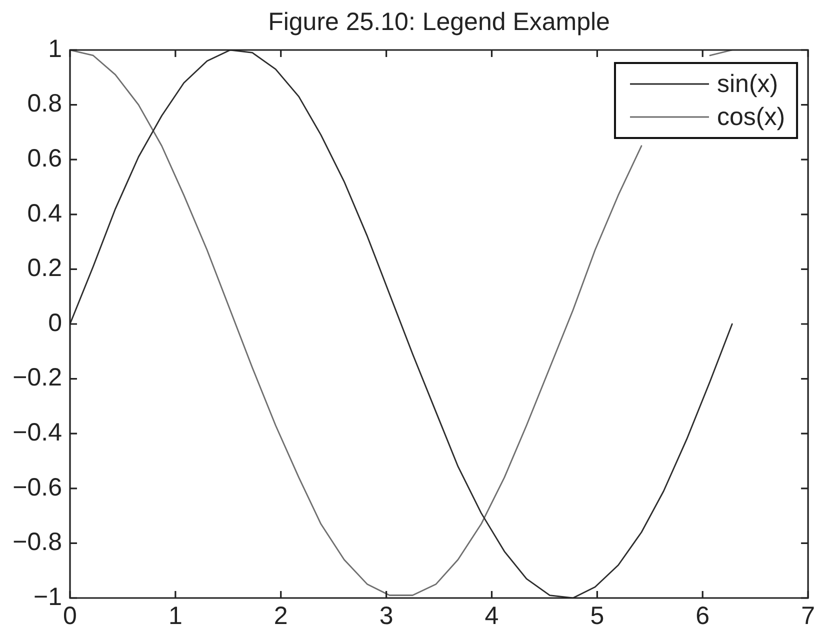 This screenshot has width=819, height=631. I want to click on y-tick-label: −0.8, so click(37, 542).